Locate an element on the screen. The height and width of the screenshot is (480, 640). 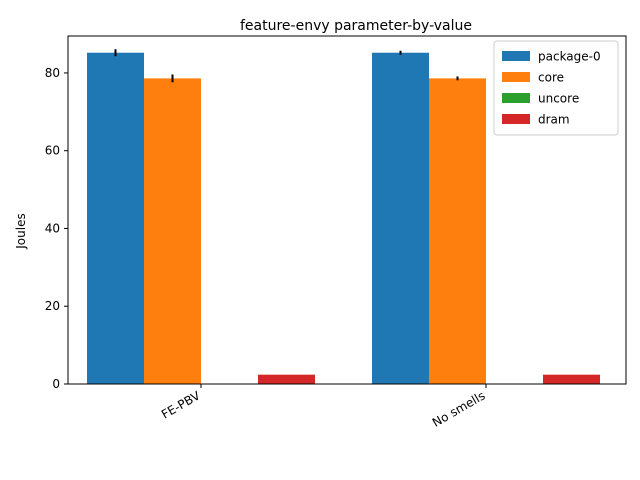
y-tick-label-0: 0 is located at coordinates (56, 384).